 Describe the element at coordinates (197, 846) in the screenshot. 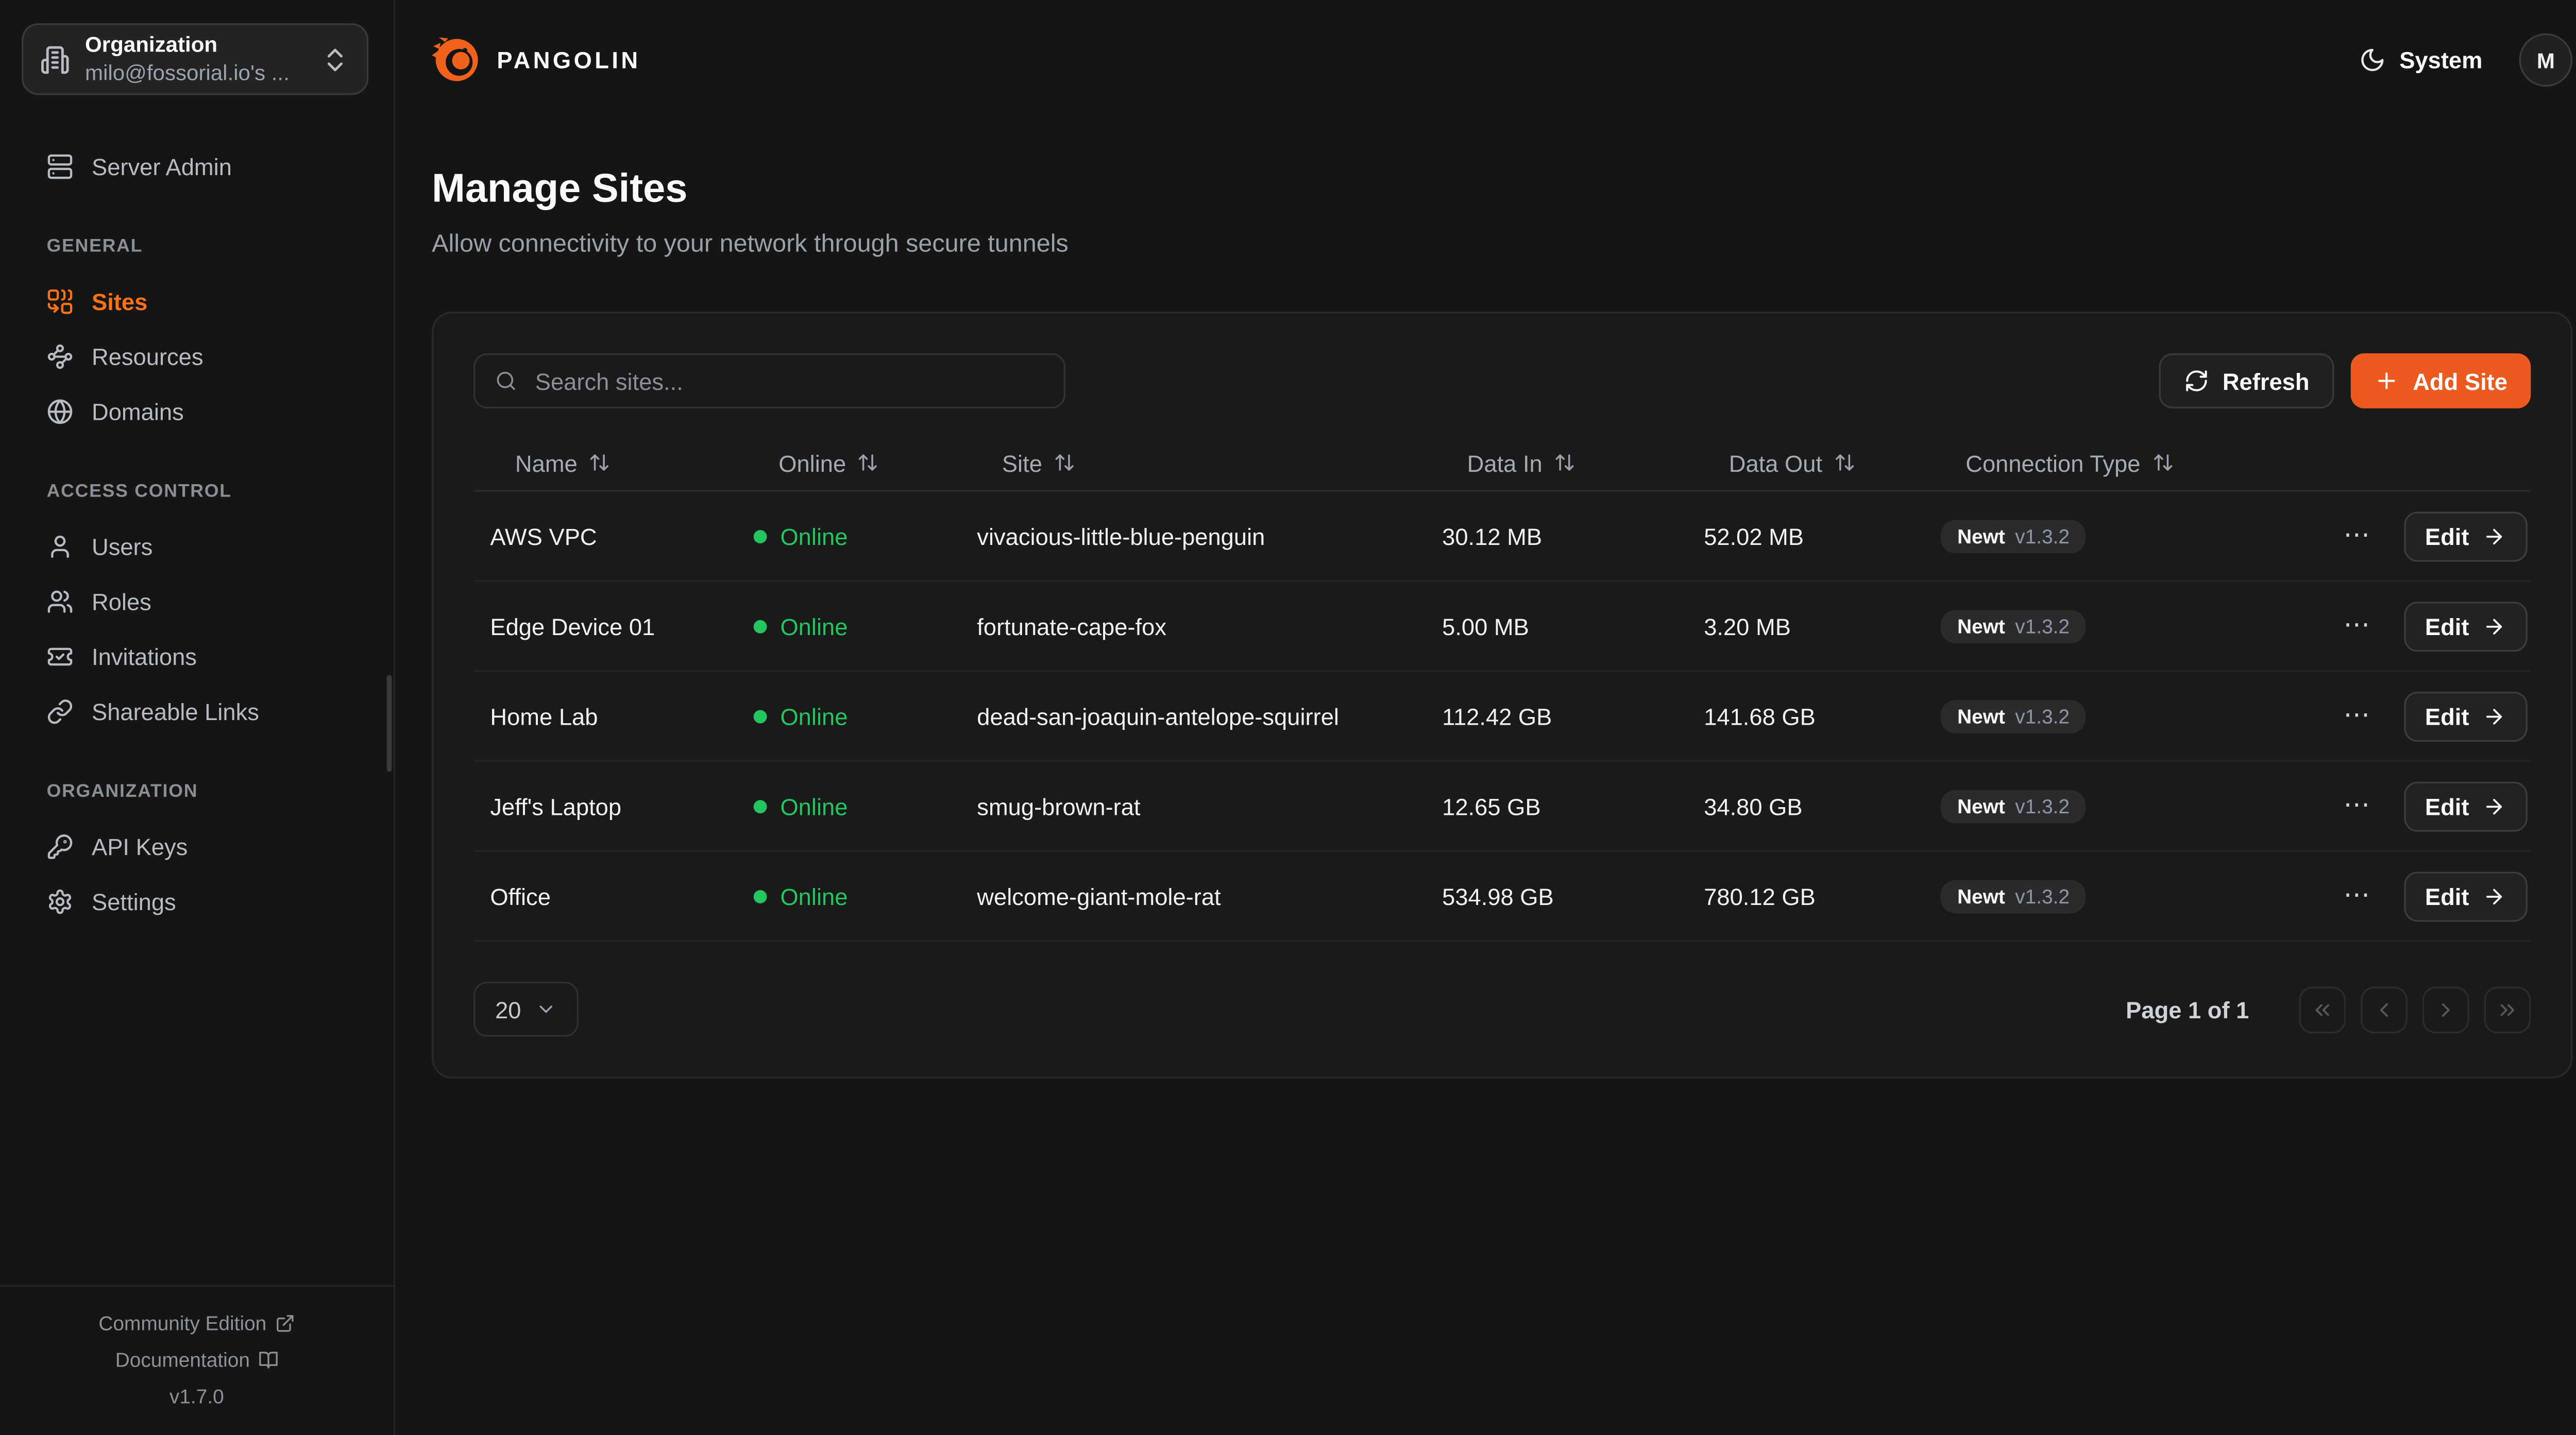

I see `sidebar-item-api-keys: API Keys` at that location.